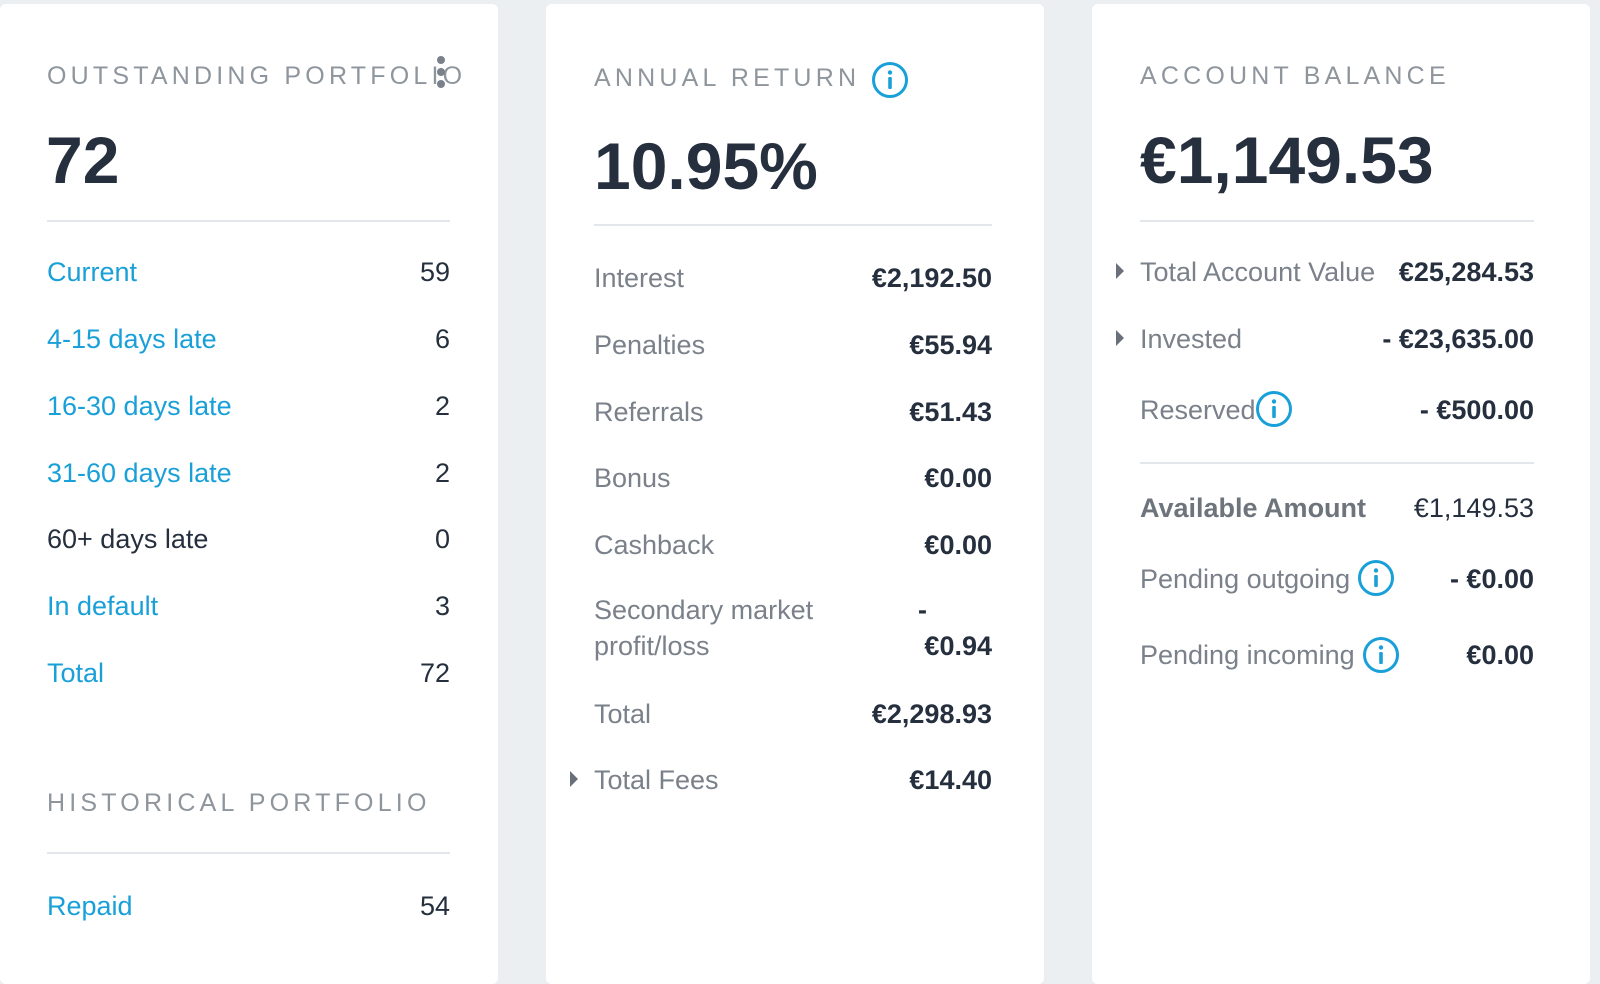  I want to click on row-value: 54, so click(434, 905).